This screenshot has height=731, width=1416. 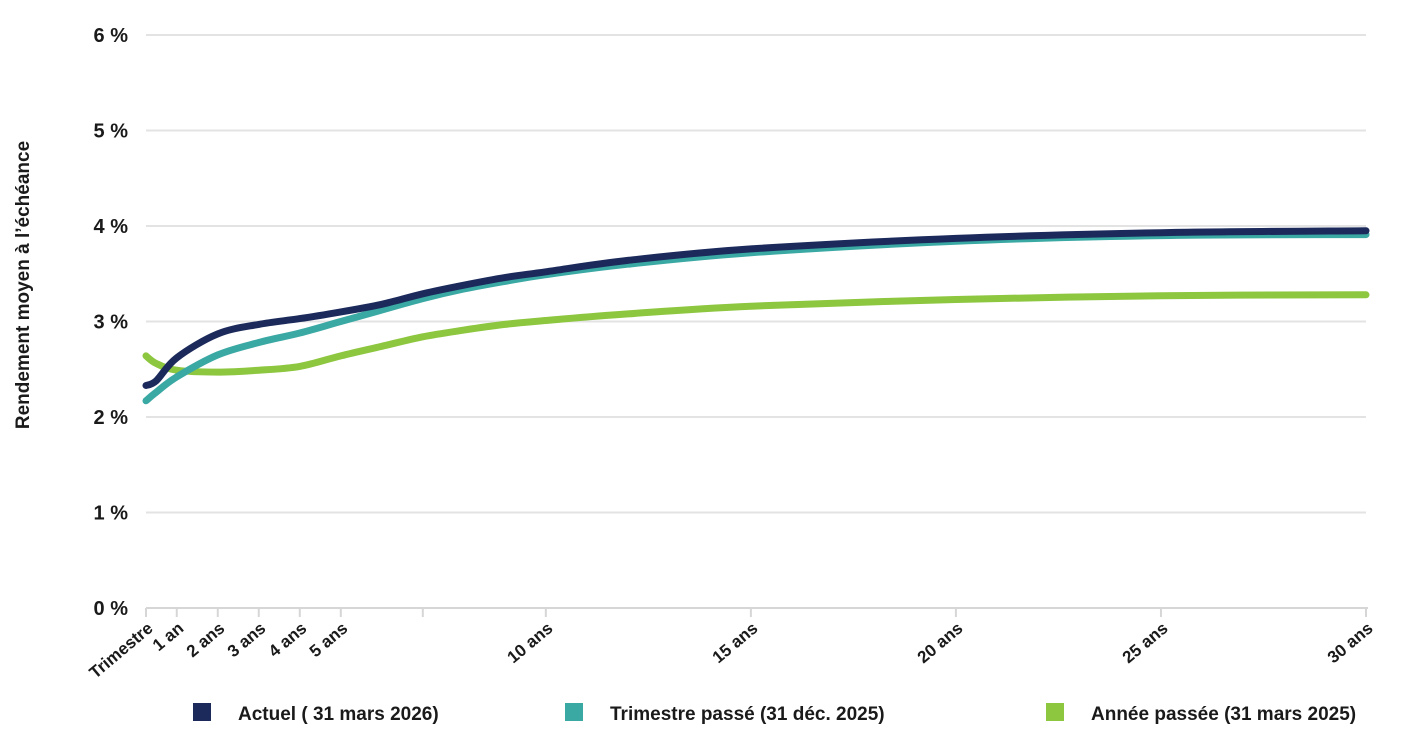 What do you see at coordinates (288, 640) in the screenshot?
I see `x-tick-label: 4 ans` at bounding box center [288, 640].